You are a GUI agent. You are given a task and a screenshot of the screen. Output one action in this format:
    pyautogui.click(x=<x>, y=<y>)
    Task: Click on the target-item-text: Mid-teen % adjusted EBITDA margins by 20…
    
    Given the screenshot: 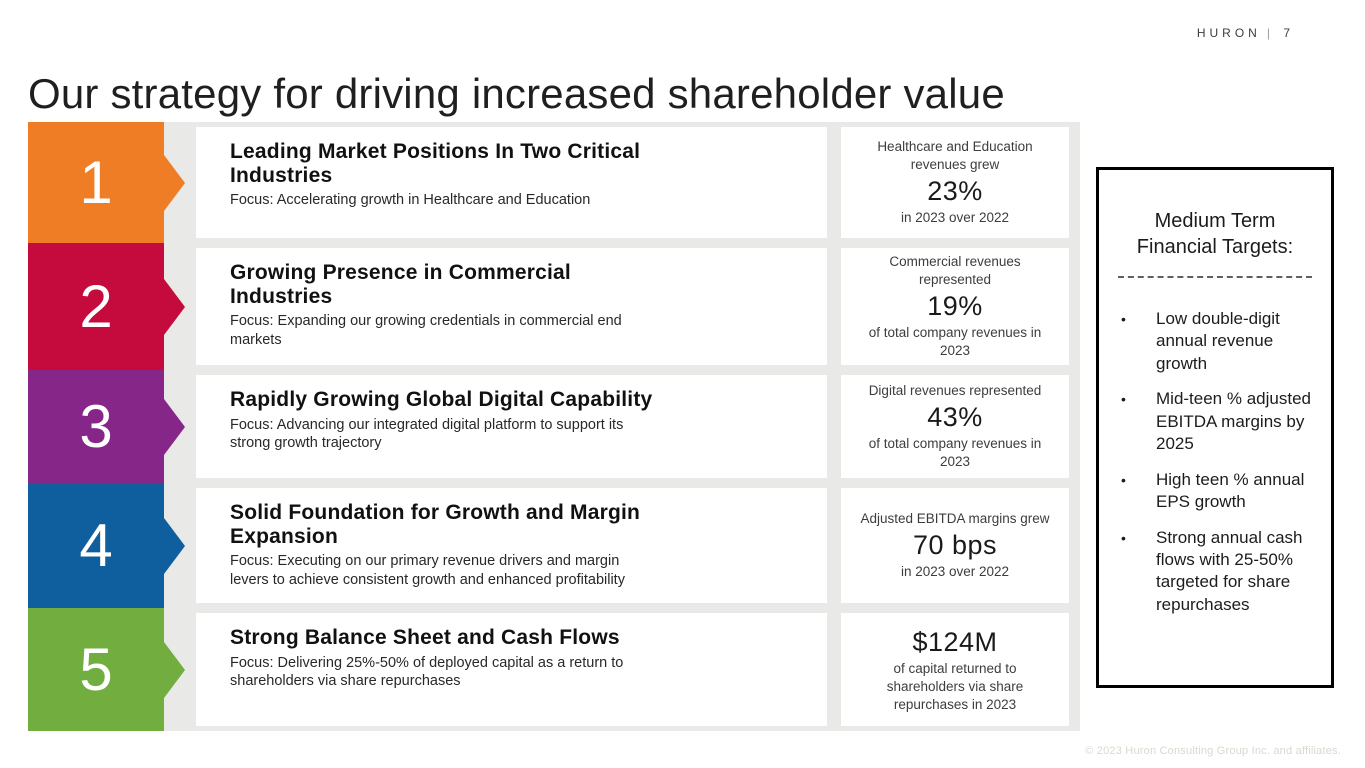 What is the action you would take?
    pyautogui.click(x=1233, y=421)
    